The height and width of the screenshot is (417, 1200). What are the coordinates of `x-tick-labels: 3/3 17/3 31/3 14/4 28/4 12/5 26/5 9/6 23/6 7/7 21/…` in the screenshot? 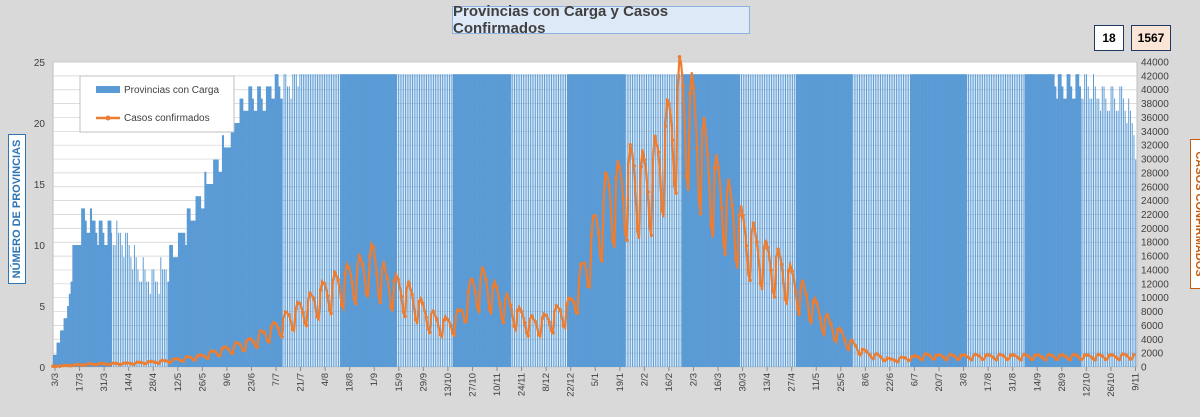 It's located at (595, 382).